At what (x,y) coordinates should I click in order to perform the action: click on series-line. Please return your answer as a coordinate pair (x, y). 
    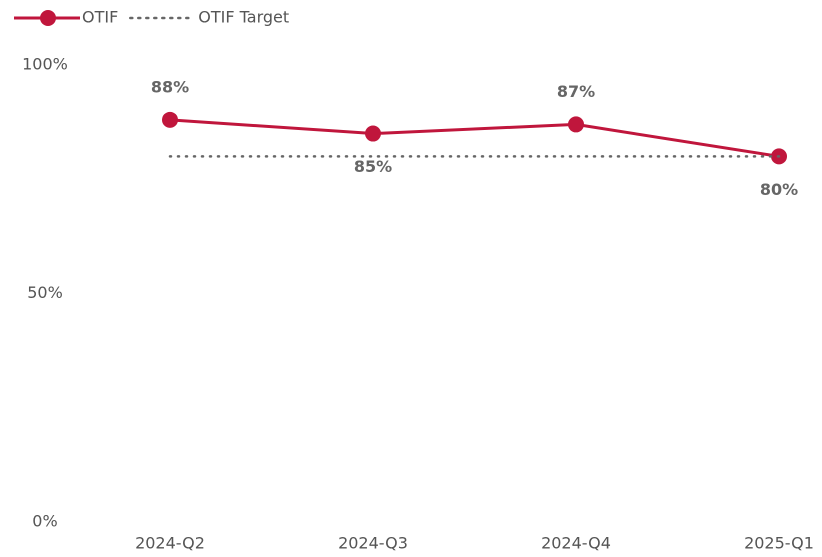
    Looking at the image, I should click on (474, 138).